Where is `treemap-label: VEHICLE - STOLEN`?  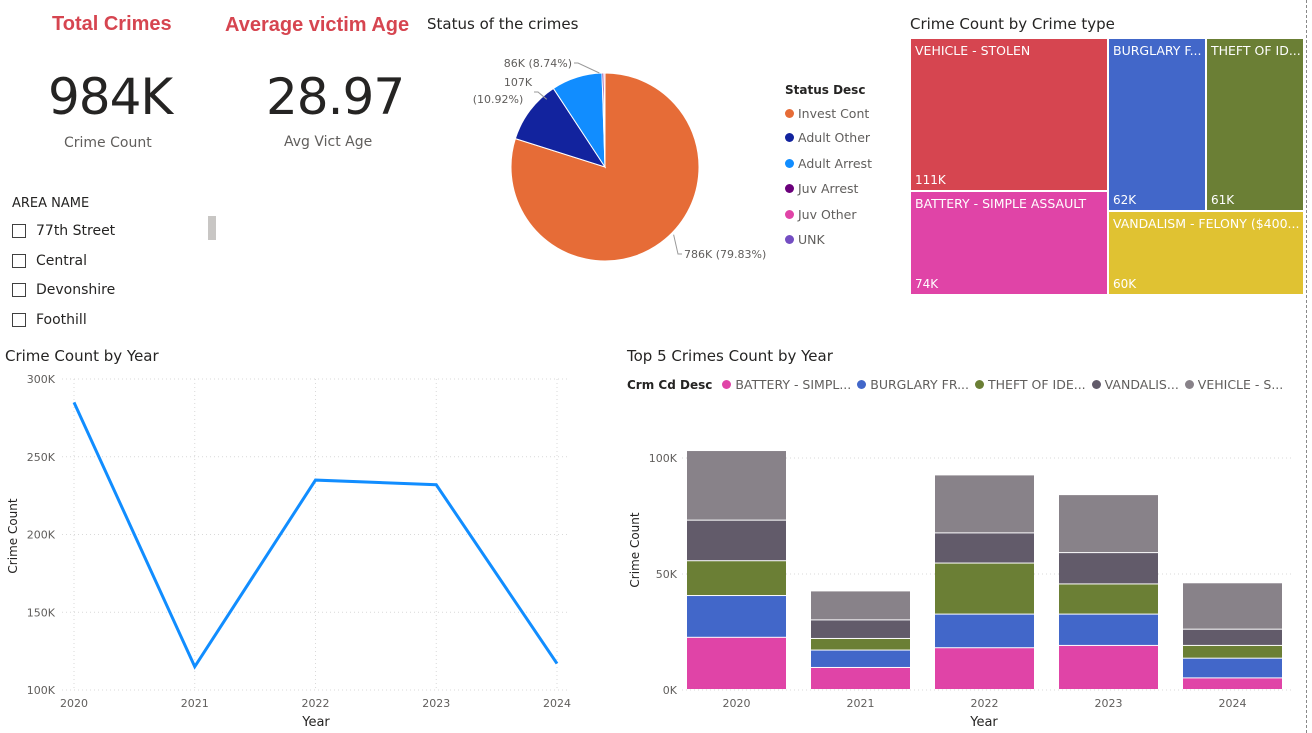
treemap-label: VEHICLE - STOLEN is located at coordinates (973, 50).